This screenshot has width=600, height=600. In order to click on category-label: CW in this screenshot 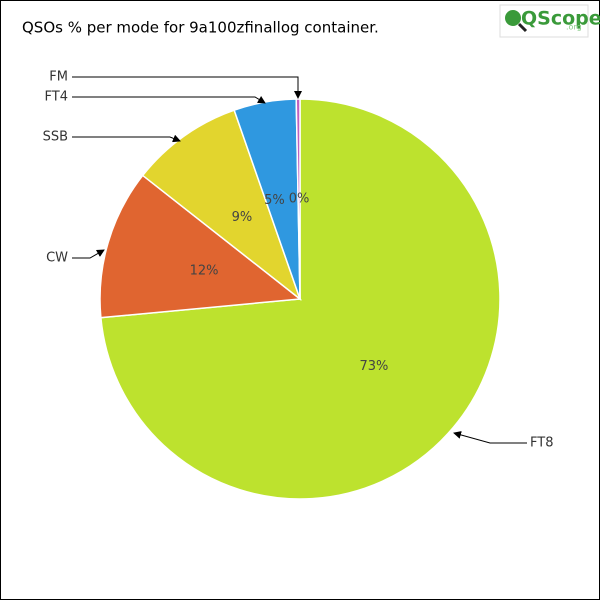, I will do `click(57, 258)`.